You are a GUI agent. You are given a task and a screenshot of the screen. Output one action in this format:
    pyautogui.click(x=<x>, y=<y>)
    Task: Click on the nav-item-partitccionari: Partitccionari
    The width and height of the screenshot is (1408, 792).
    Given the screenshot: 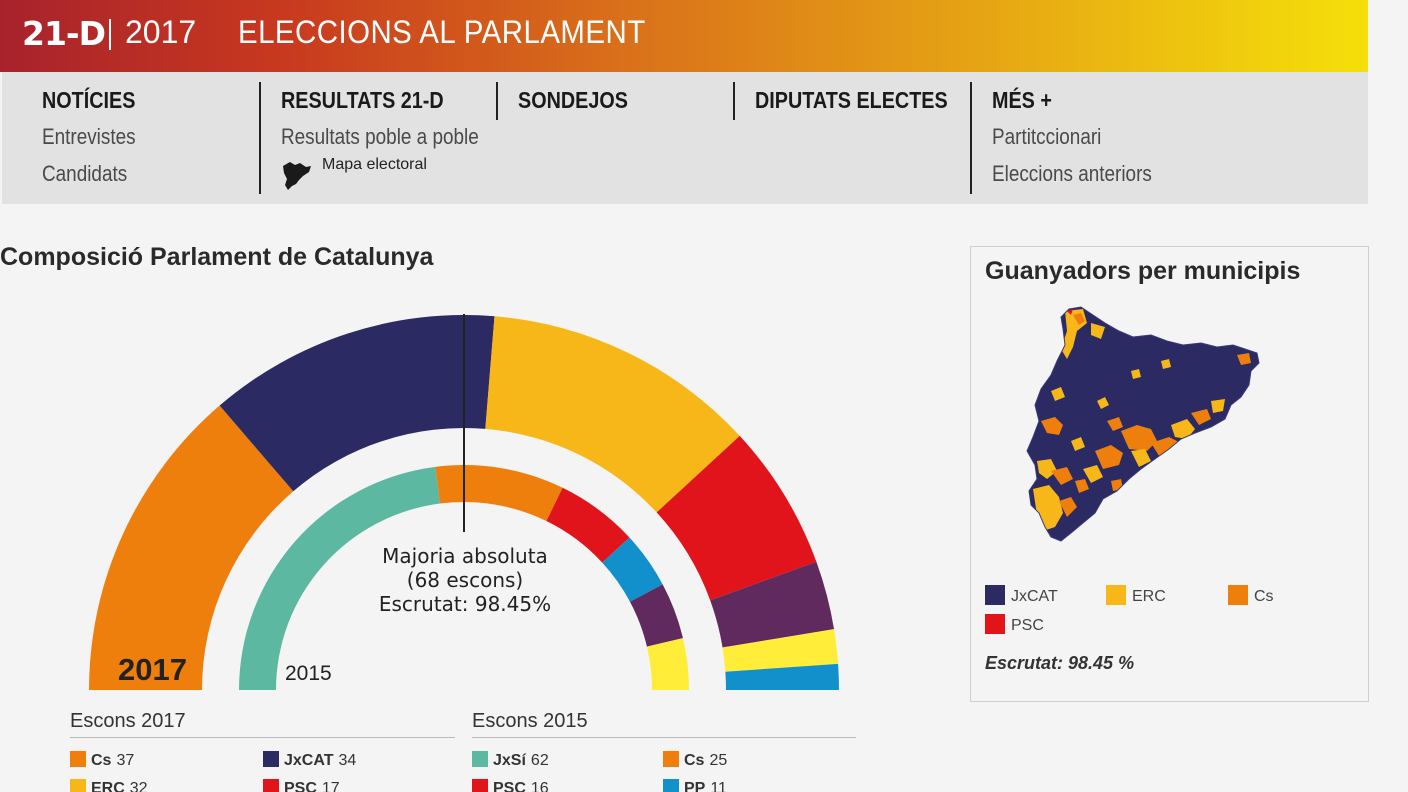 What is the action you would take?
    pyautogui.click(x=1047, y=136)
    